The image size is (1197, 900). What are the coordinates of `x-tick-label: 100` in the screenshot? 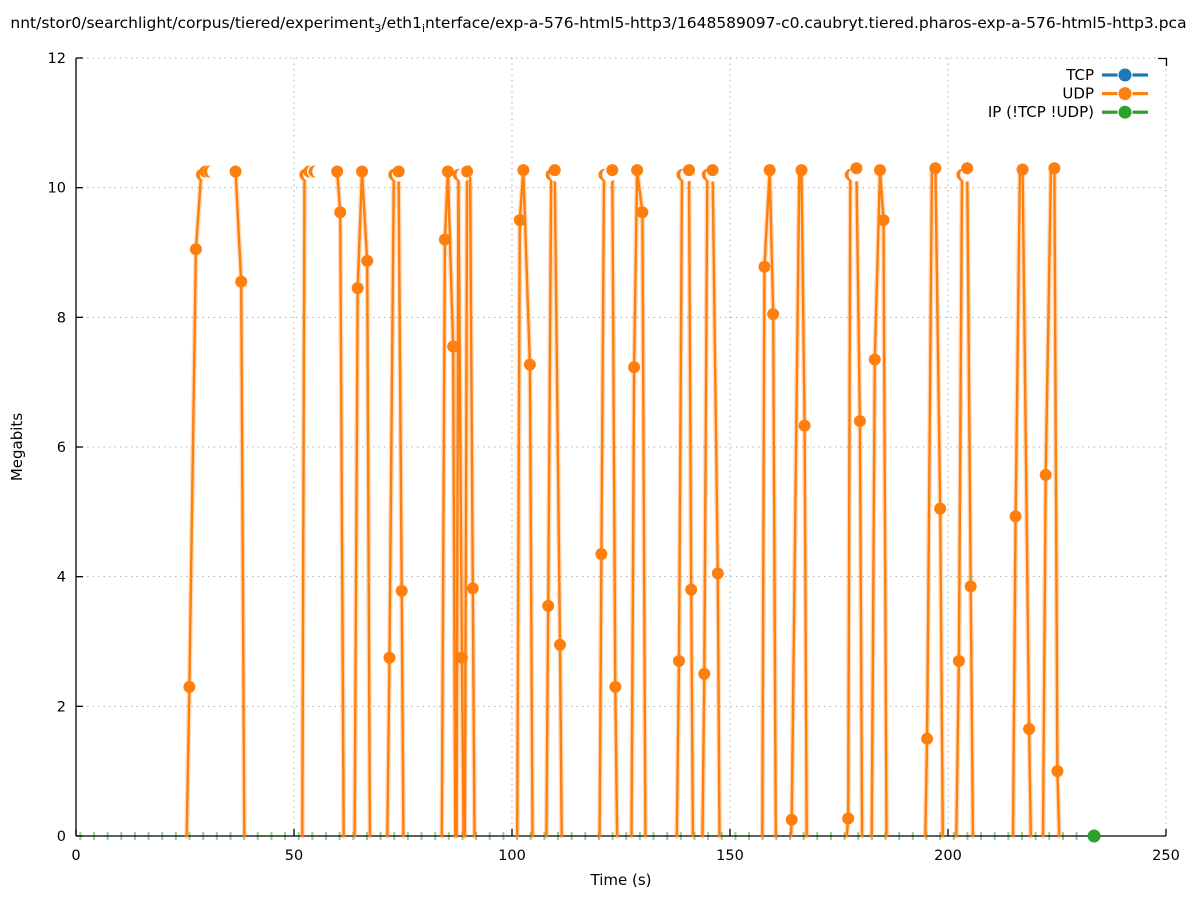 It's located at (512, 856).